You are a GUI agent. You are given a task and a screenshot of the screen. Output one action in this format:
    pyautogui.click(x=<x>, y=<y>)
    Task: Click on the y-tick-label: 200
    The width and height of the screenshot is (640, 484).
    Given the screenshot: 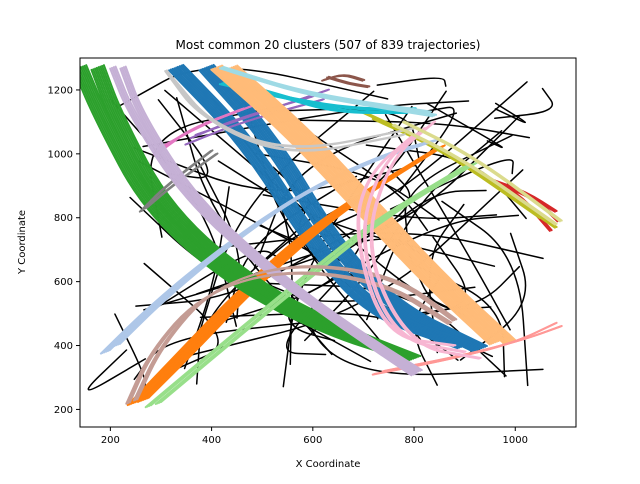 What is the action you would take?
    pyautogui.click(x=63, y=410)
    